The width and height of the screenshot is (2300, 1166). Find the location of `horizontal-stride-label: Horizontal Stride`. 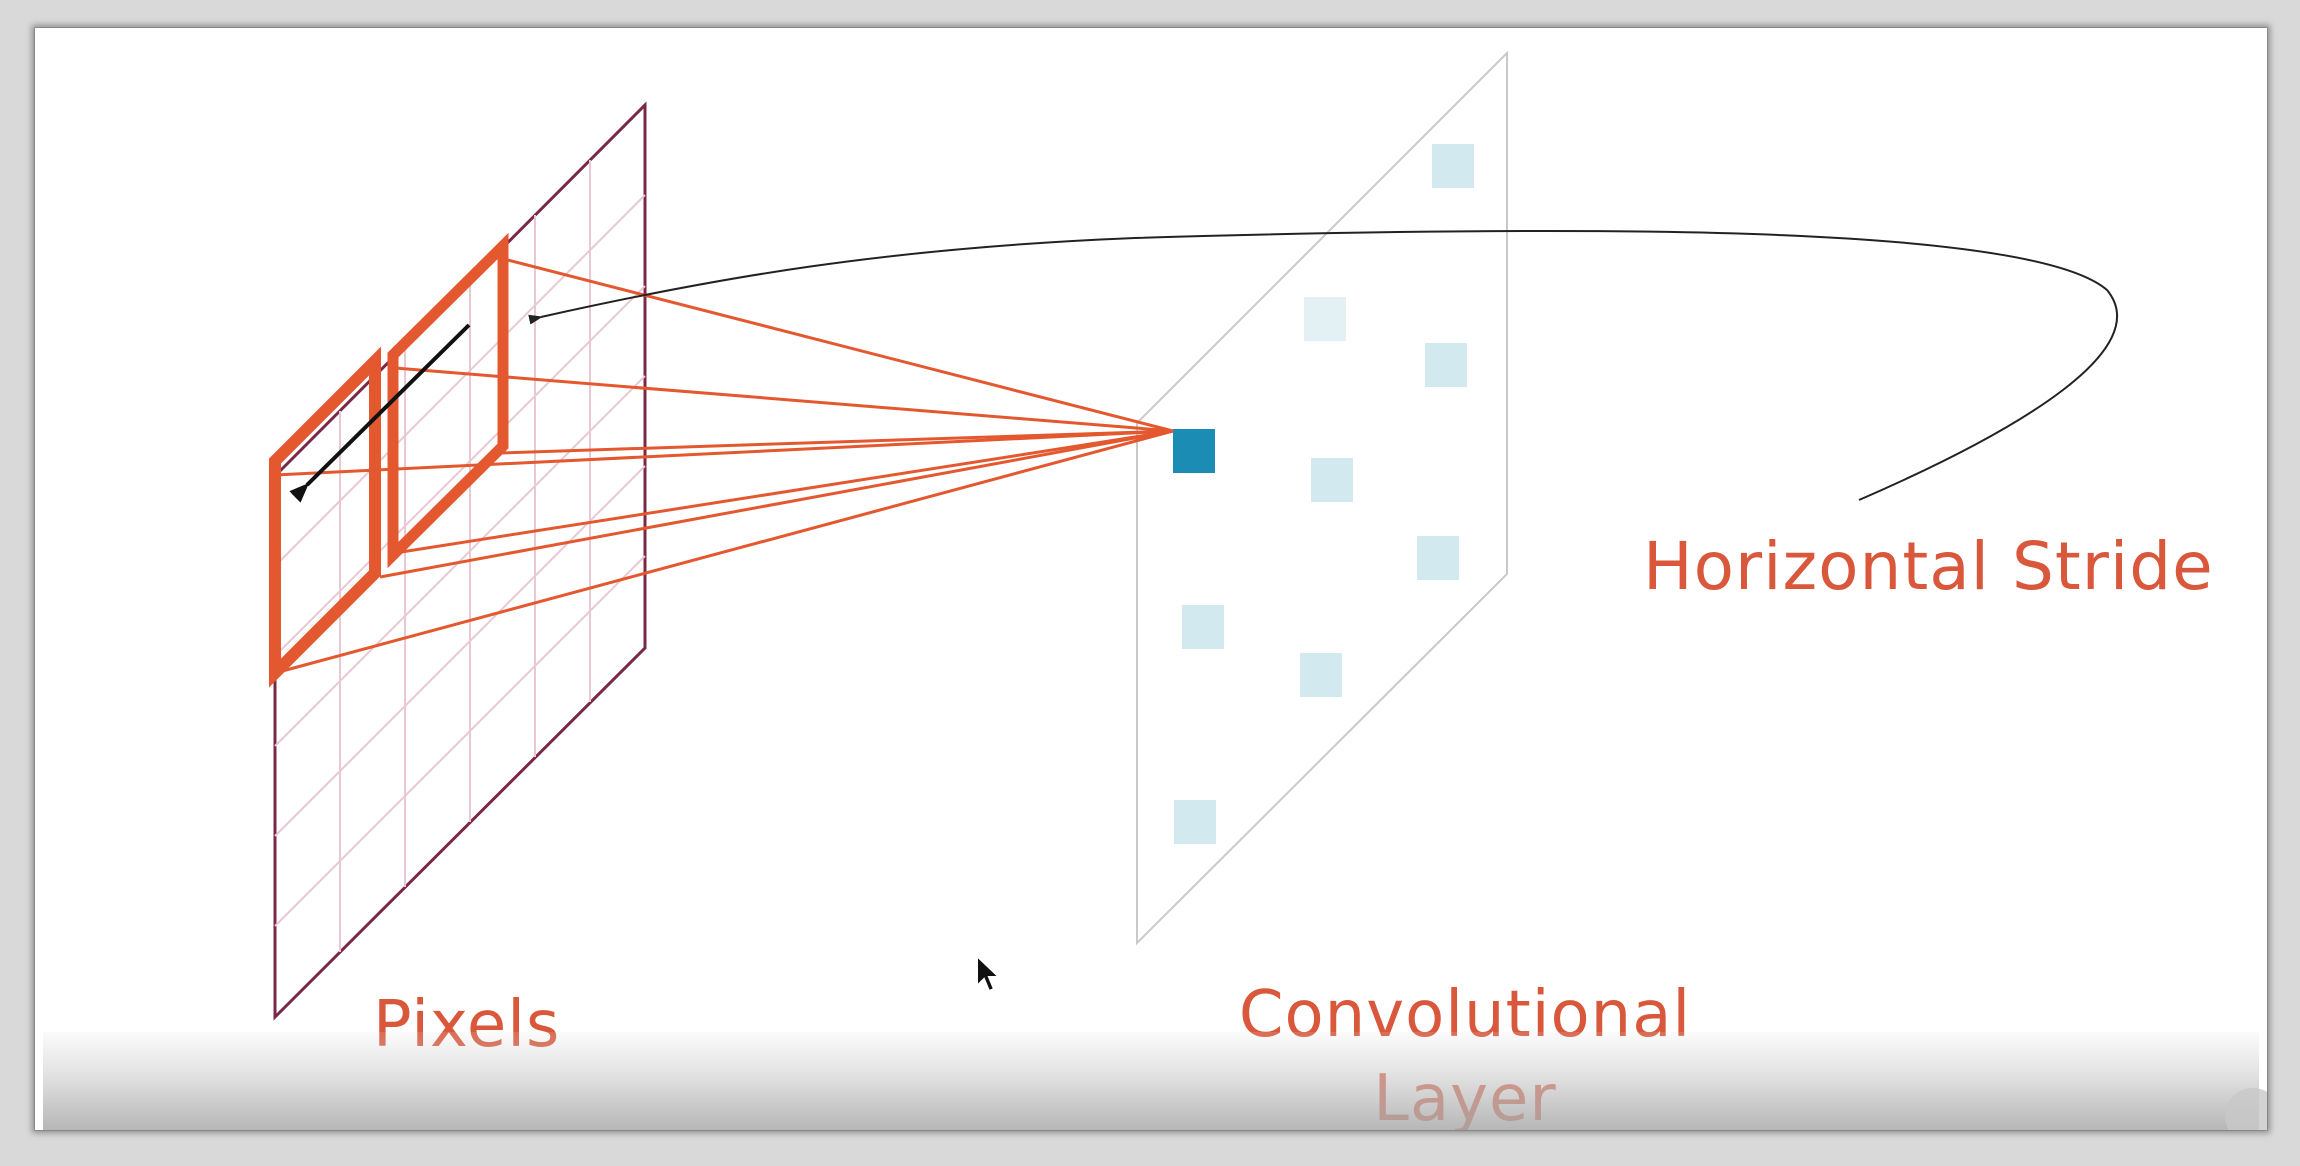

horizontal-stride-label: Horizontal Stride is located at coordinates (1928, 566).